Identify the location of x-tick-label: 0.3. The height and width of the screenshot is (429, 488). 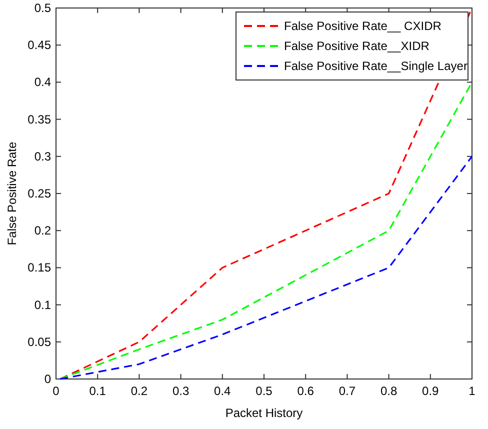
(181, 391).